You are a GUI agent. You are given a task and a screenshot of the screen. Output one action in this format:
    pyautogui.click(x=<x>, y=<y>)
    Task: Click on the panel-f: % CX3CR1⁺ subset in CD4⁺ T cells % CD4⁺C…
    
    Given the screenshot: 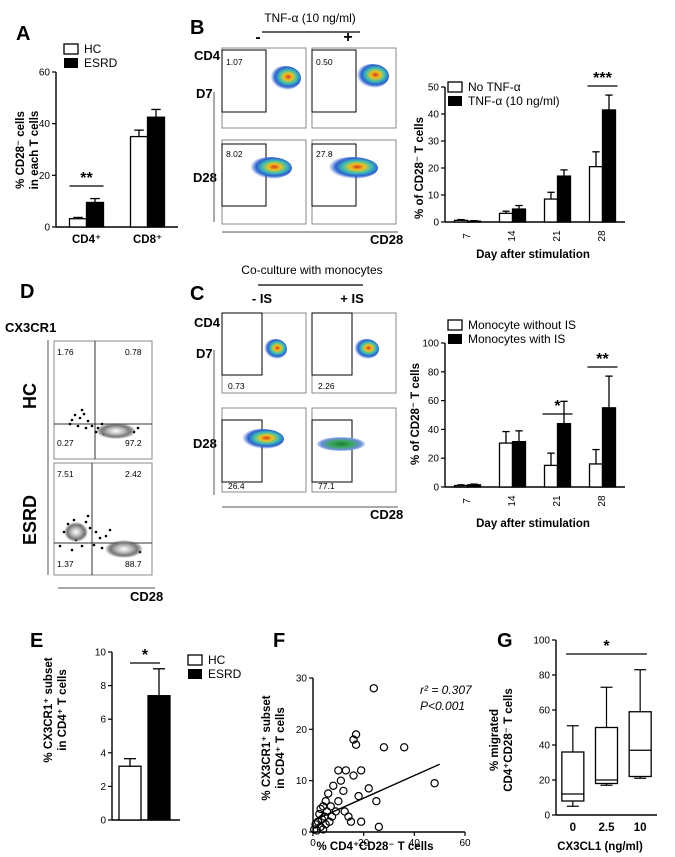 What is the action you would take?
    pyautogui.click(x=367, y=764)
    